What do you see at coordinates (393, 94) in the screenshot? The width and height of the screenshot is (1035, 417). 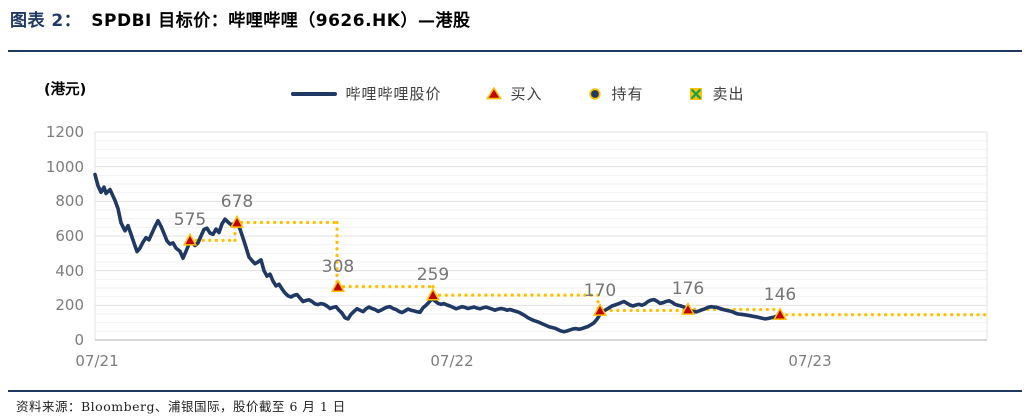 I see `legend-label-price-line: 哔哩哔哩股价` at bounding box center [393, 94].